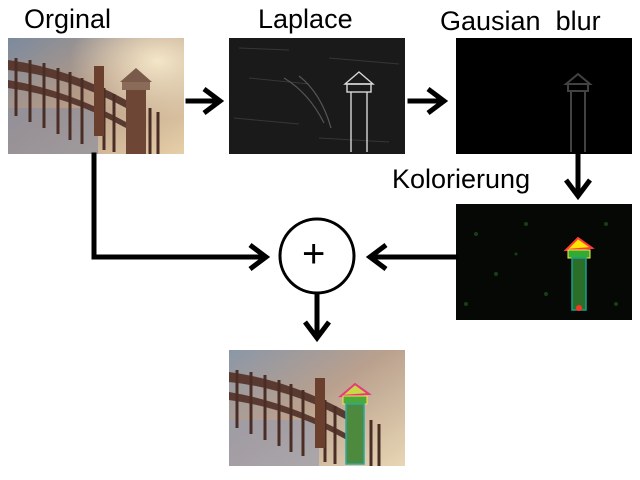 The image size is (640, 480). What do you see at coordinates (178, 206) in the screenshot?
I see `arrow-original-to-sum` at bounding box center [178, 206].